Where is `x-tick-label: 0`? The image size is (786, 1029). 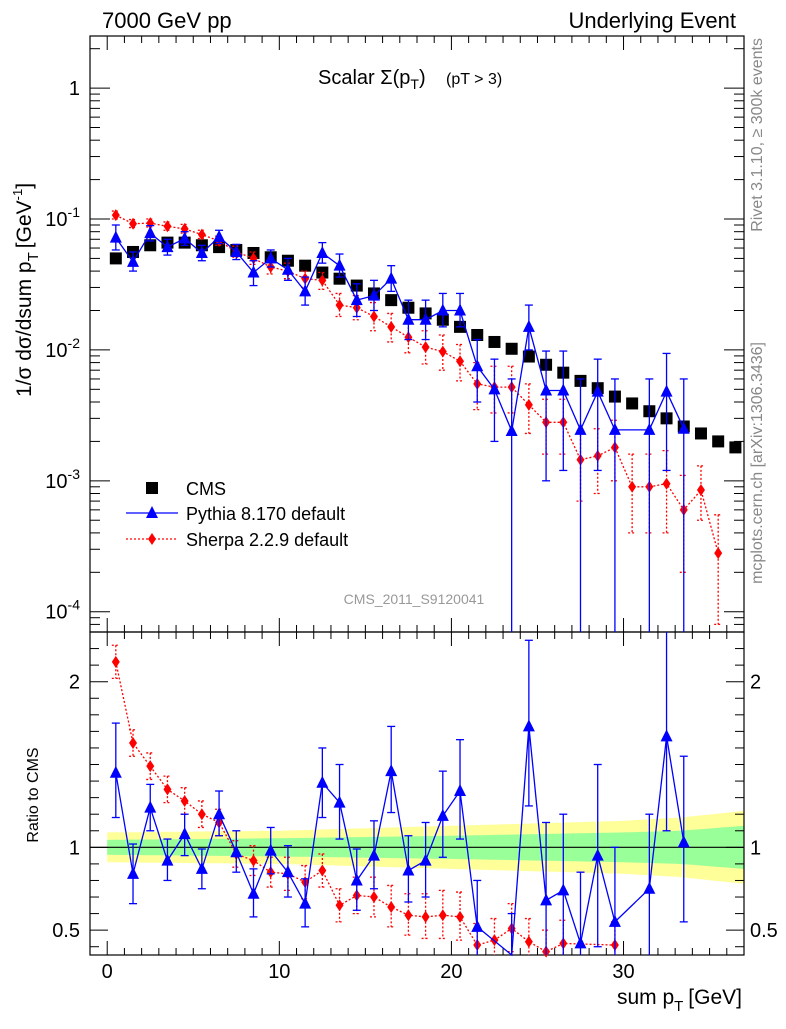 x-tick-label: 0 is located at coordinates (107, 972).